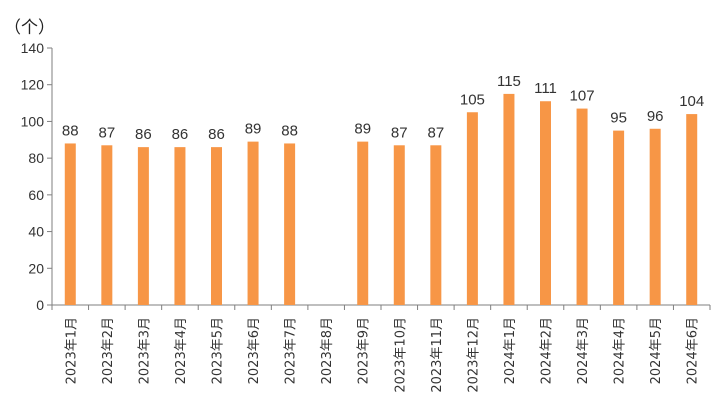 Image resolution: width=728 pixels, height=415 pixels. I want to click on x-tick-label: 2023年6月, so click(254, 350).